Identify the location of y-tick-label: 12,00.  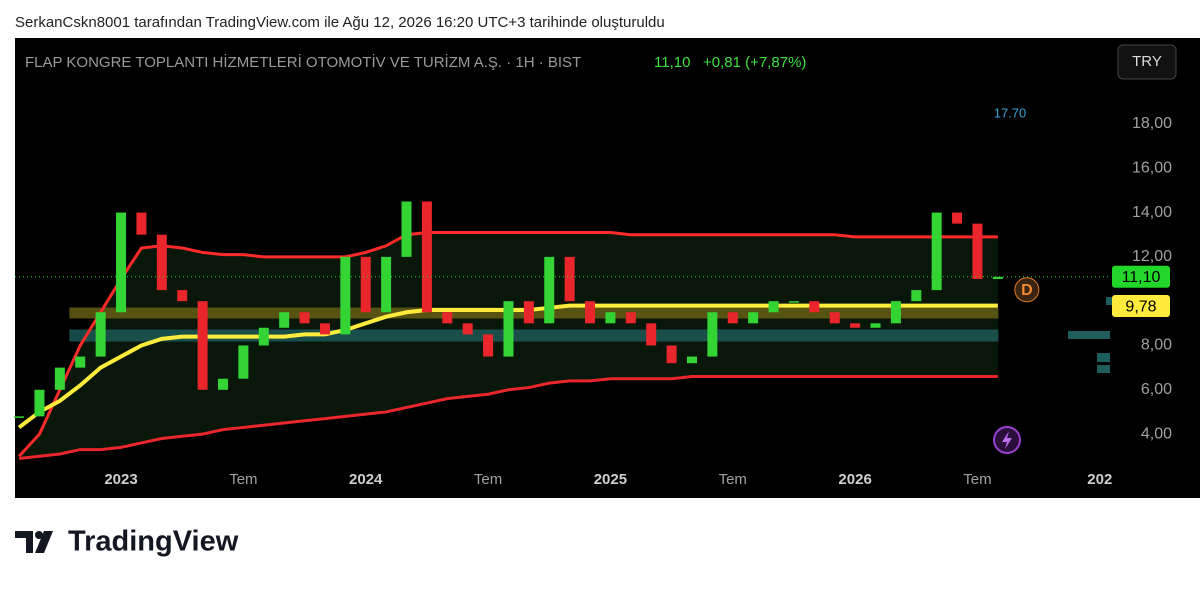
(1152, 256).